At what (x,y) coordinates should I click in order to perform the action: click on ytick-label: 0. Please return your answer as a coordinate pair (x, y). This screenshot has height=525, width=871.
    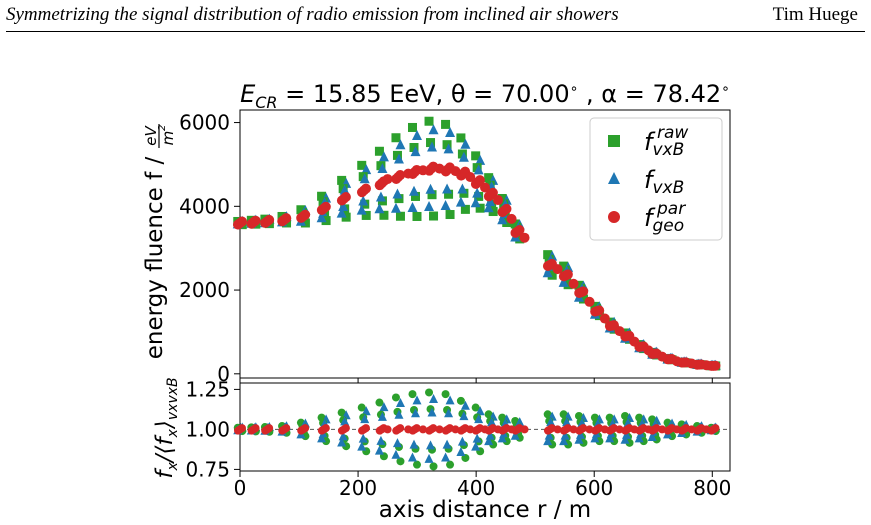
    Looking at the image, I should click on (223, 374).